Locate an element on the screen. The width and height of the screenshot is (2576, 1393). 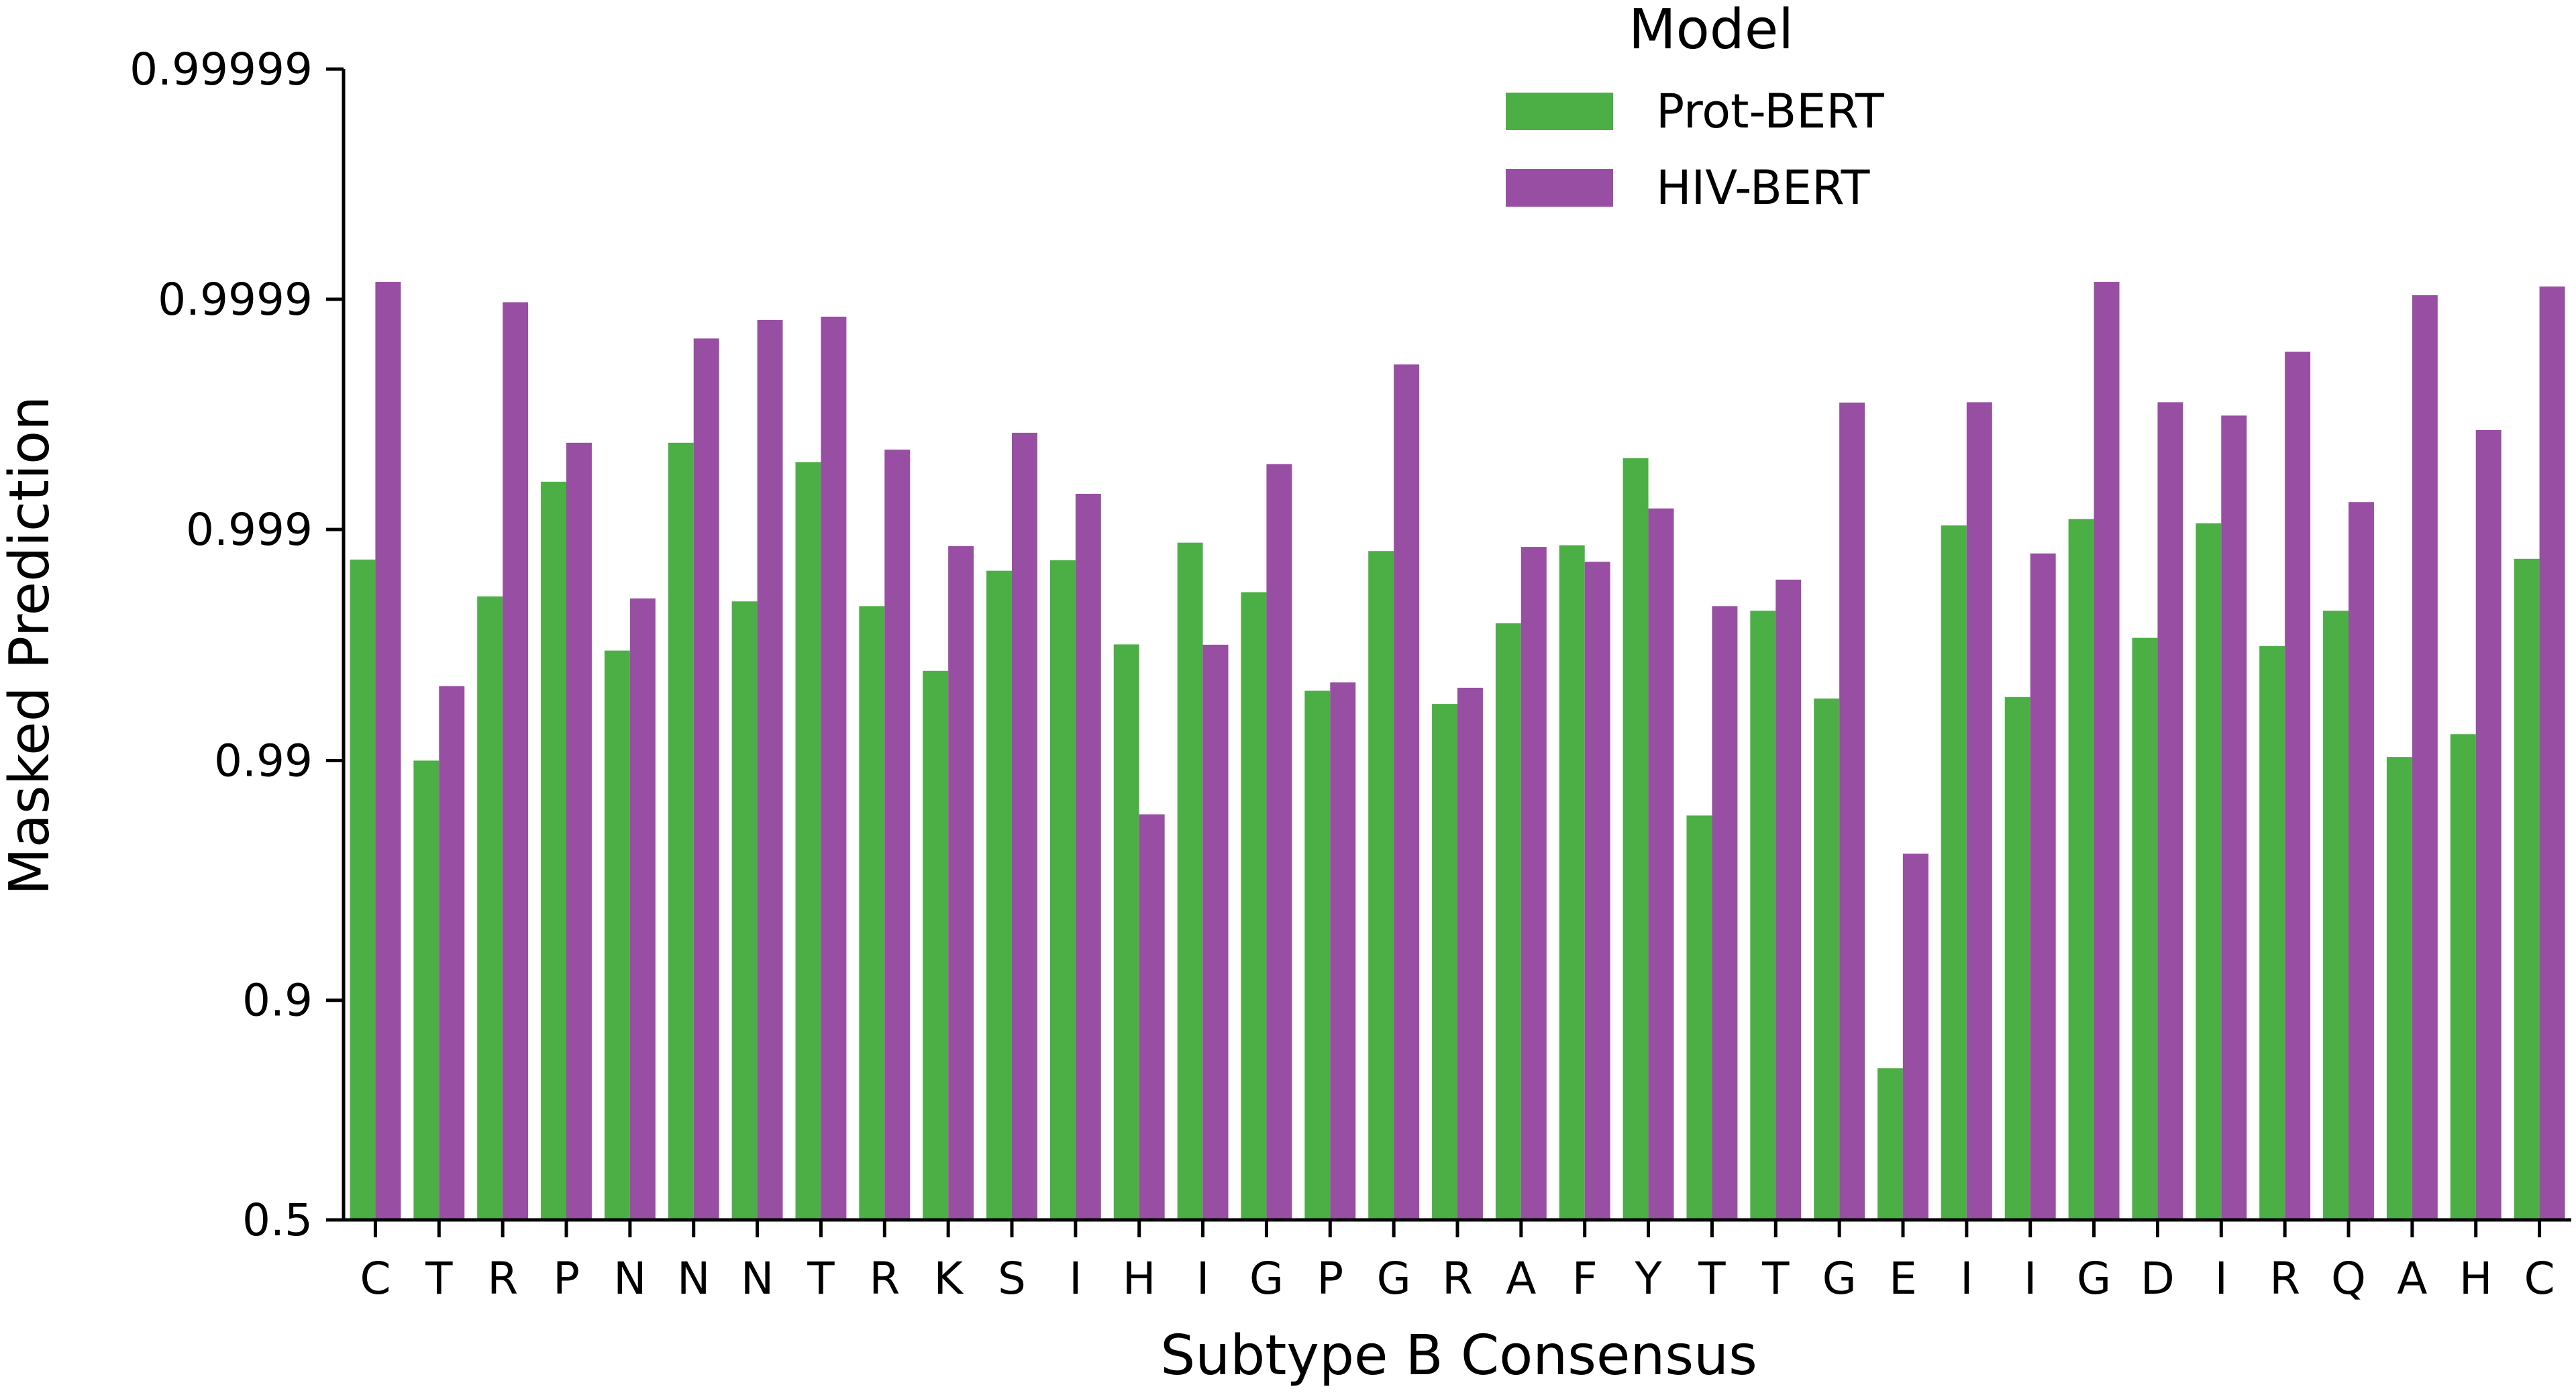
x-tick-label: Y is located at coordinates (1648, 1278).